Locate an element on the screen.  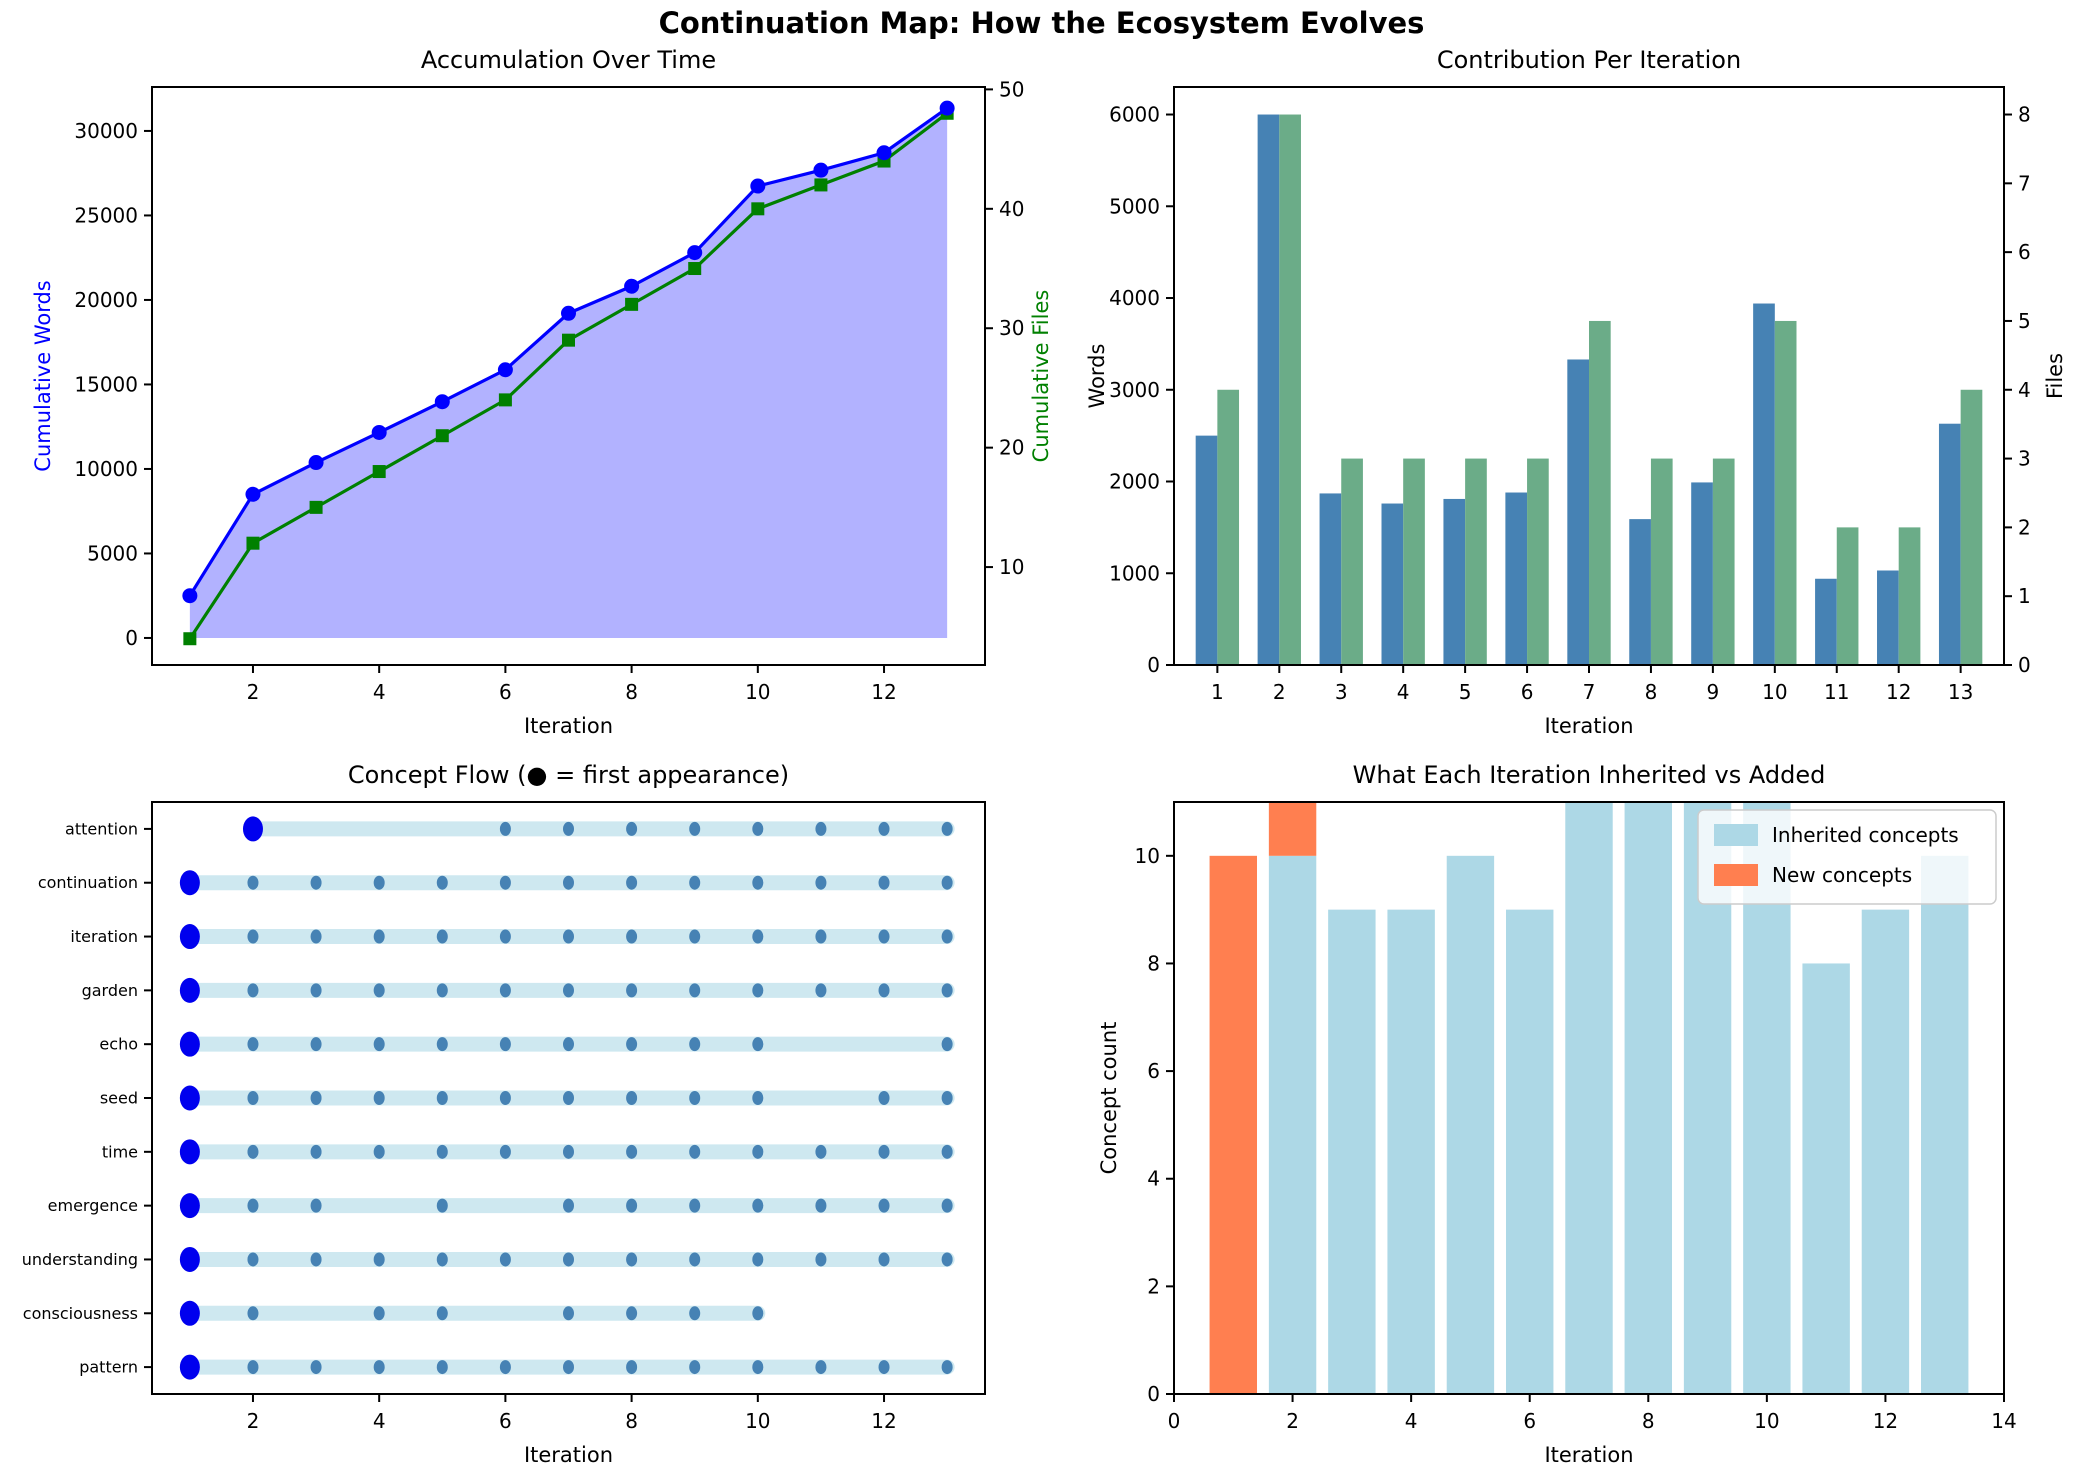
first-dot-iteration is located at coordinates (189, 937).